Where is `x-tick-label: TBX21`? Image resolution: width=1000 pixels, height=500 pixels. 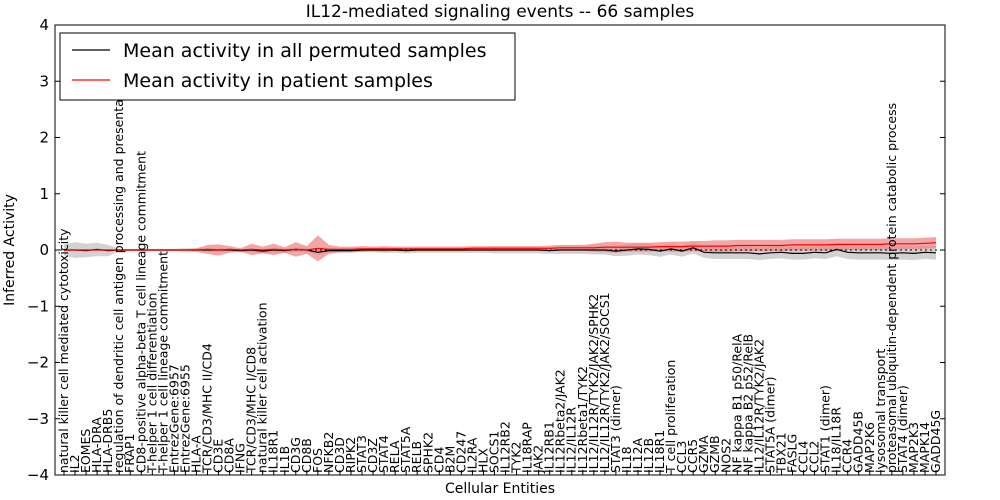
x-tick-label: TBX21 is located at coordinates (781, 453).